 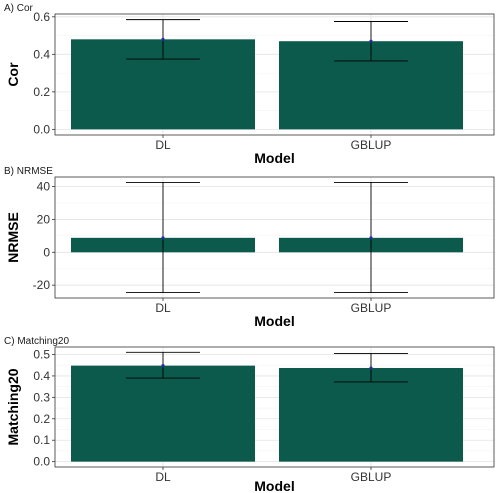 I want to click on panel-title: C) Matching20, so click(x=36, y=341).